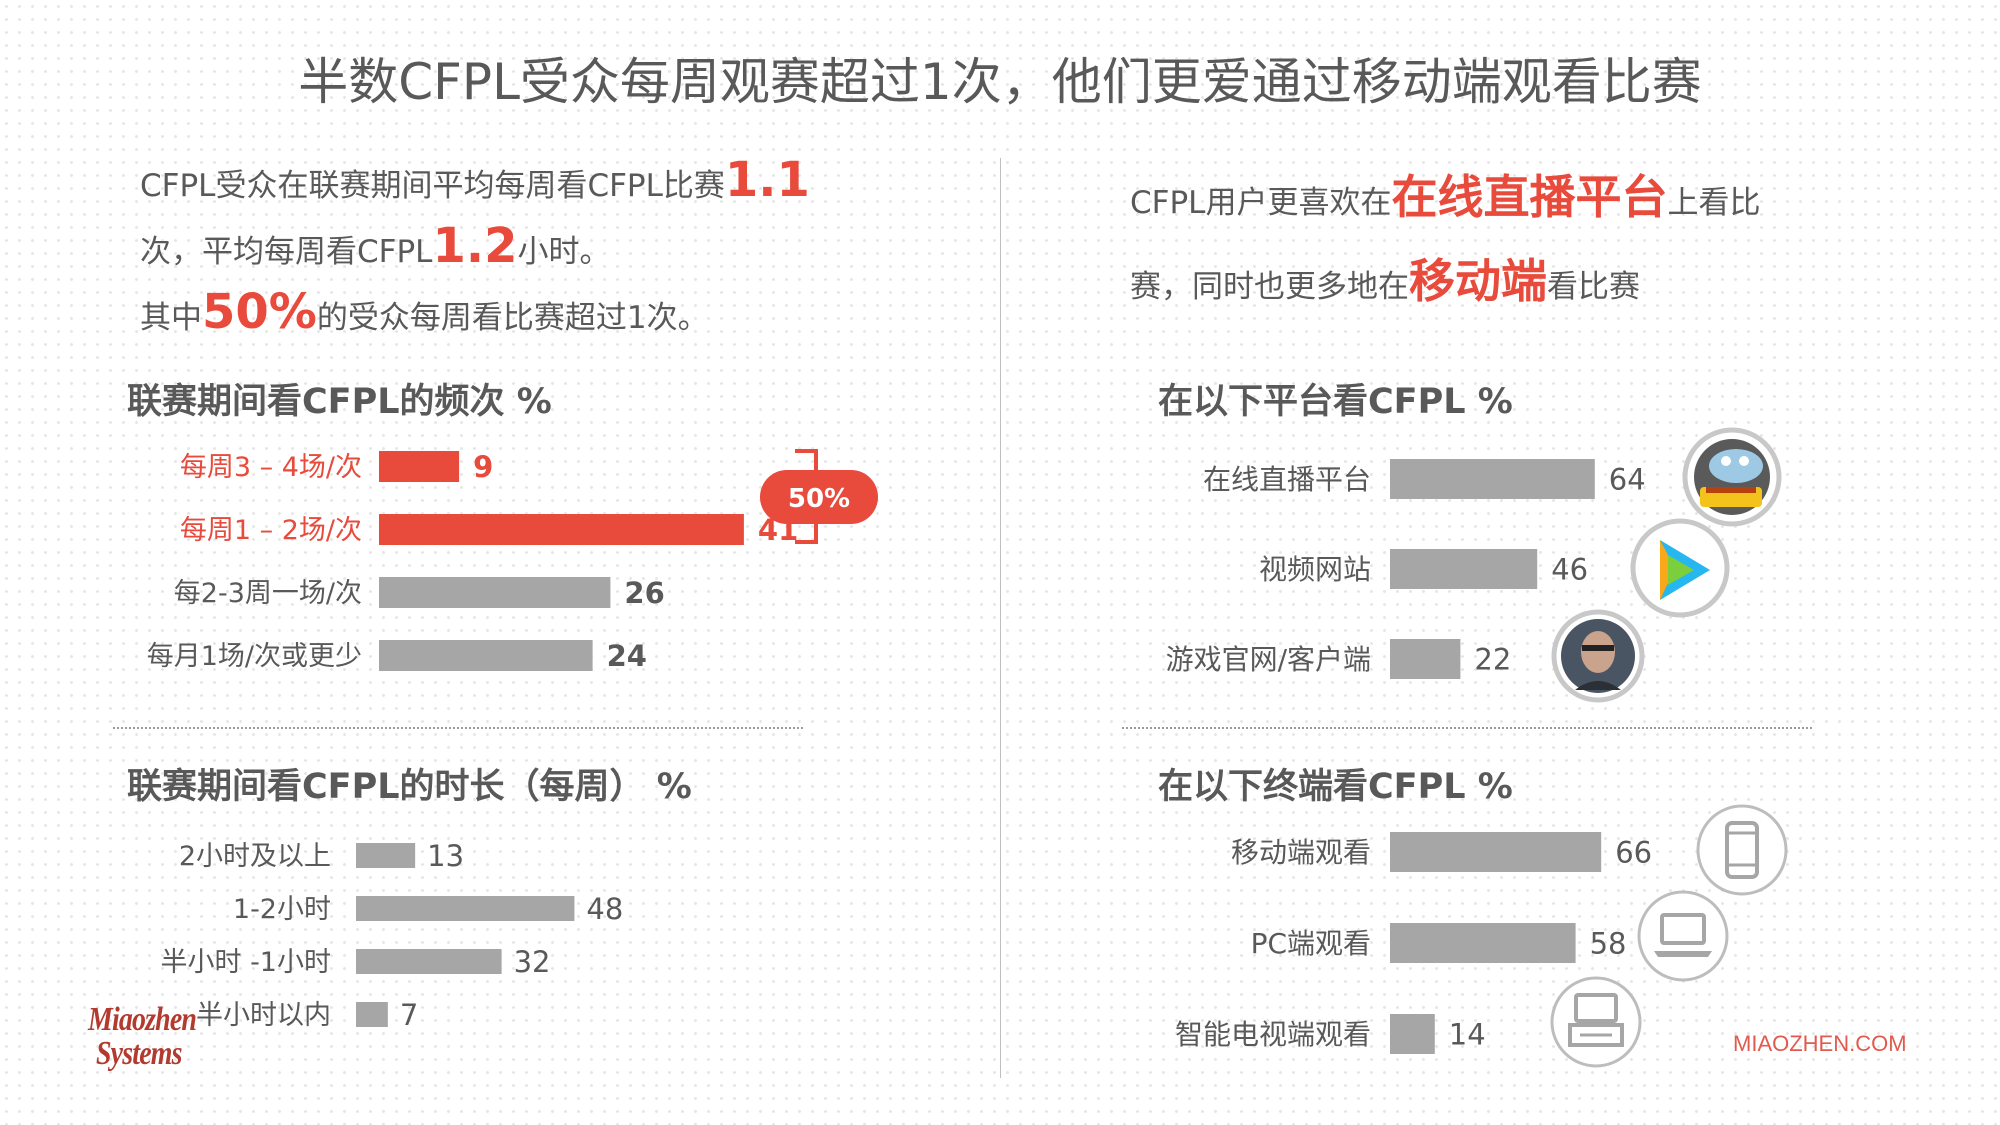 The height and width of the screenshot is (1125, 2000). Describe the element at coordinates (432, 186) in the screenshot. I see `intro-text: CFPL受众在联赛期间平均每周看CFPL比赛` at that location.